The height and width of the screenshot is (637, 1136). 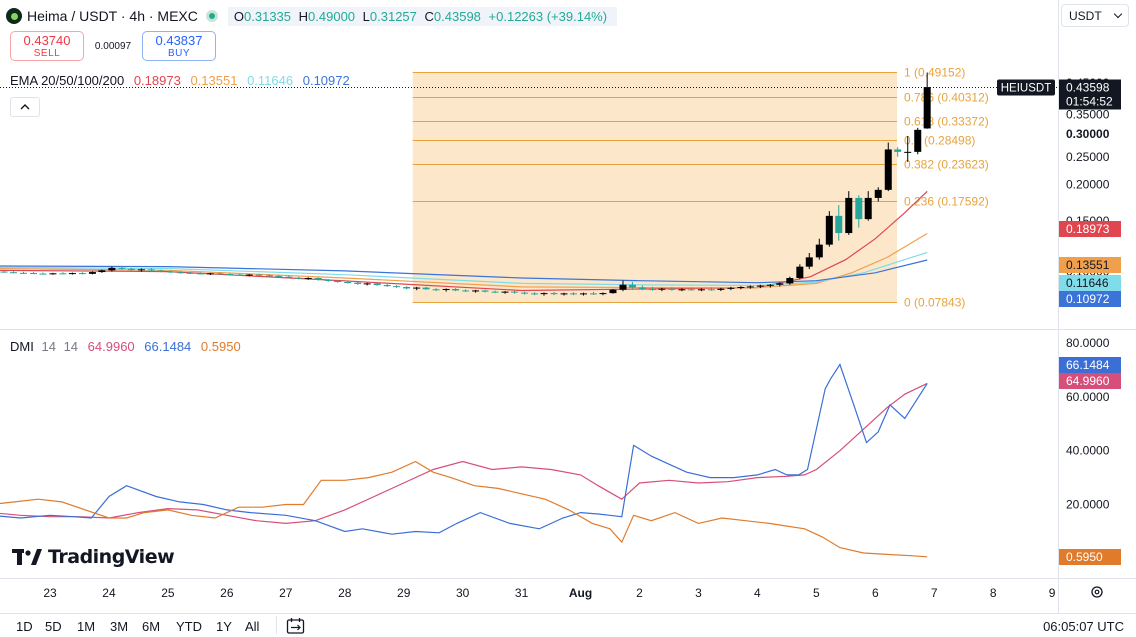 I want to click on buy-button: 0.43837 BUY, so click(x=179, y=46).